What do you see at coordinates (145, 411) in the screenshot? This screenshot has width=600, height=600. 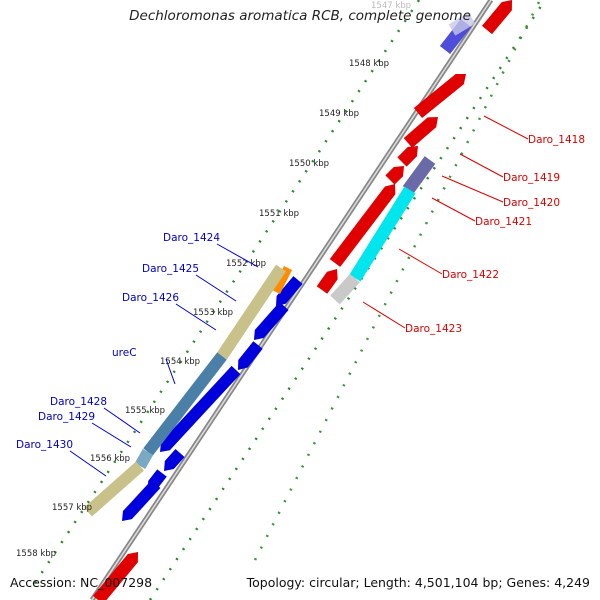 I see `scale-label: 1555 kbp` at bounding box center [145, 411].